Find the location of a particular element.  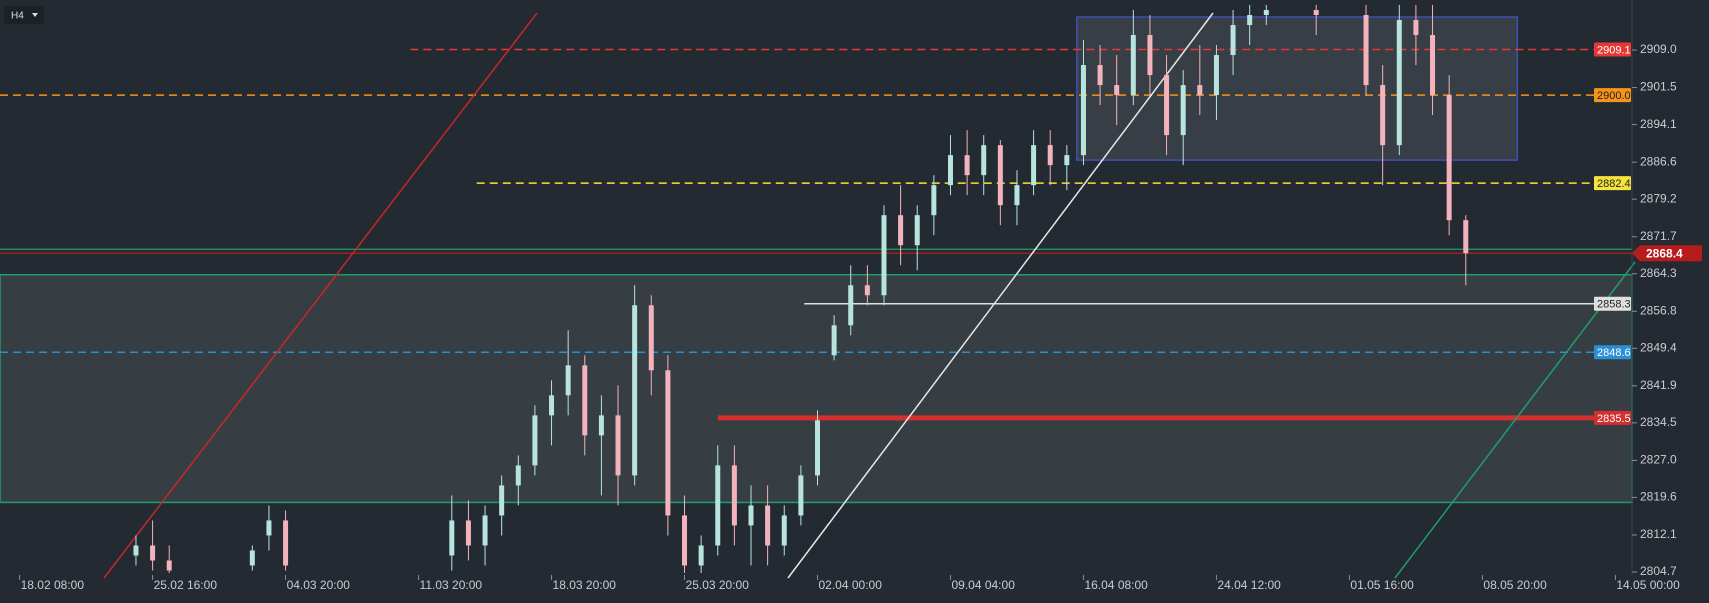

x-tick-label: 11.03 20:00 is located at coordinates (451, 585).